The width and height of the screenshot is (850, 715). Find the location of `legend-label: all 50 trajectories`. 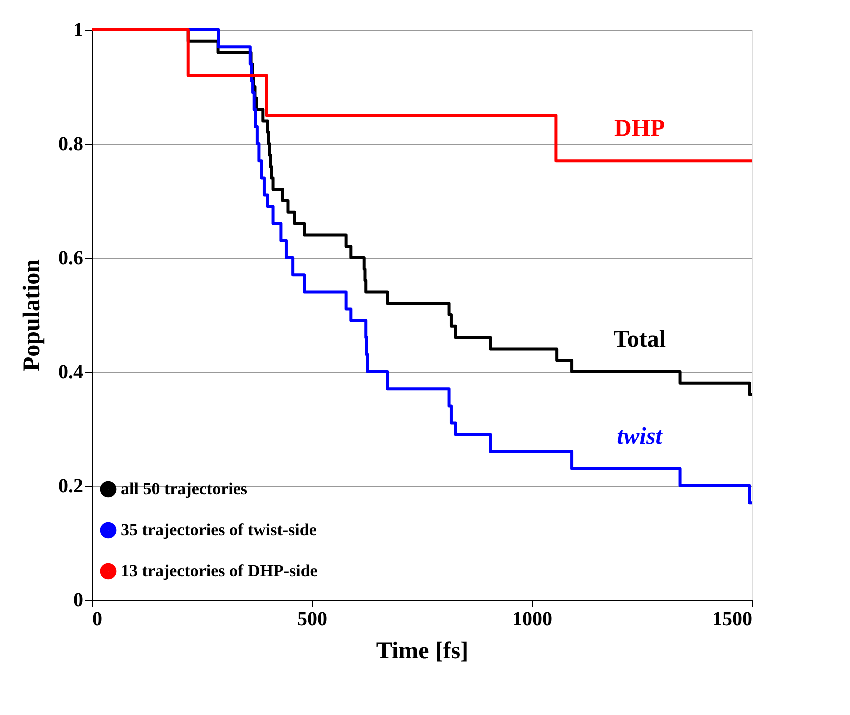

legend-label: all 50 trajectories is located at coordinates (184, 489).